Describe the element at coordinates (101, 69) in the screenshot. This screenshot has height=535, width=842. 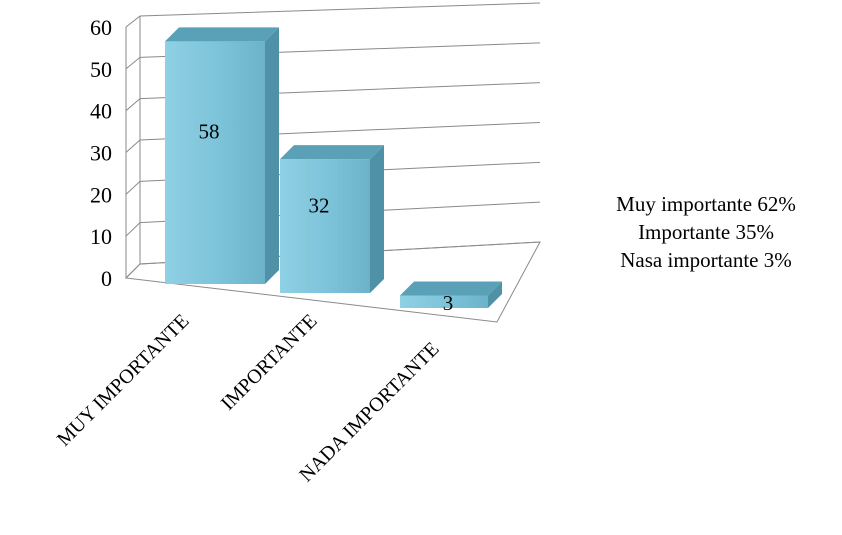
I see `y-tick-label: 50` at that location.